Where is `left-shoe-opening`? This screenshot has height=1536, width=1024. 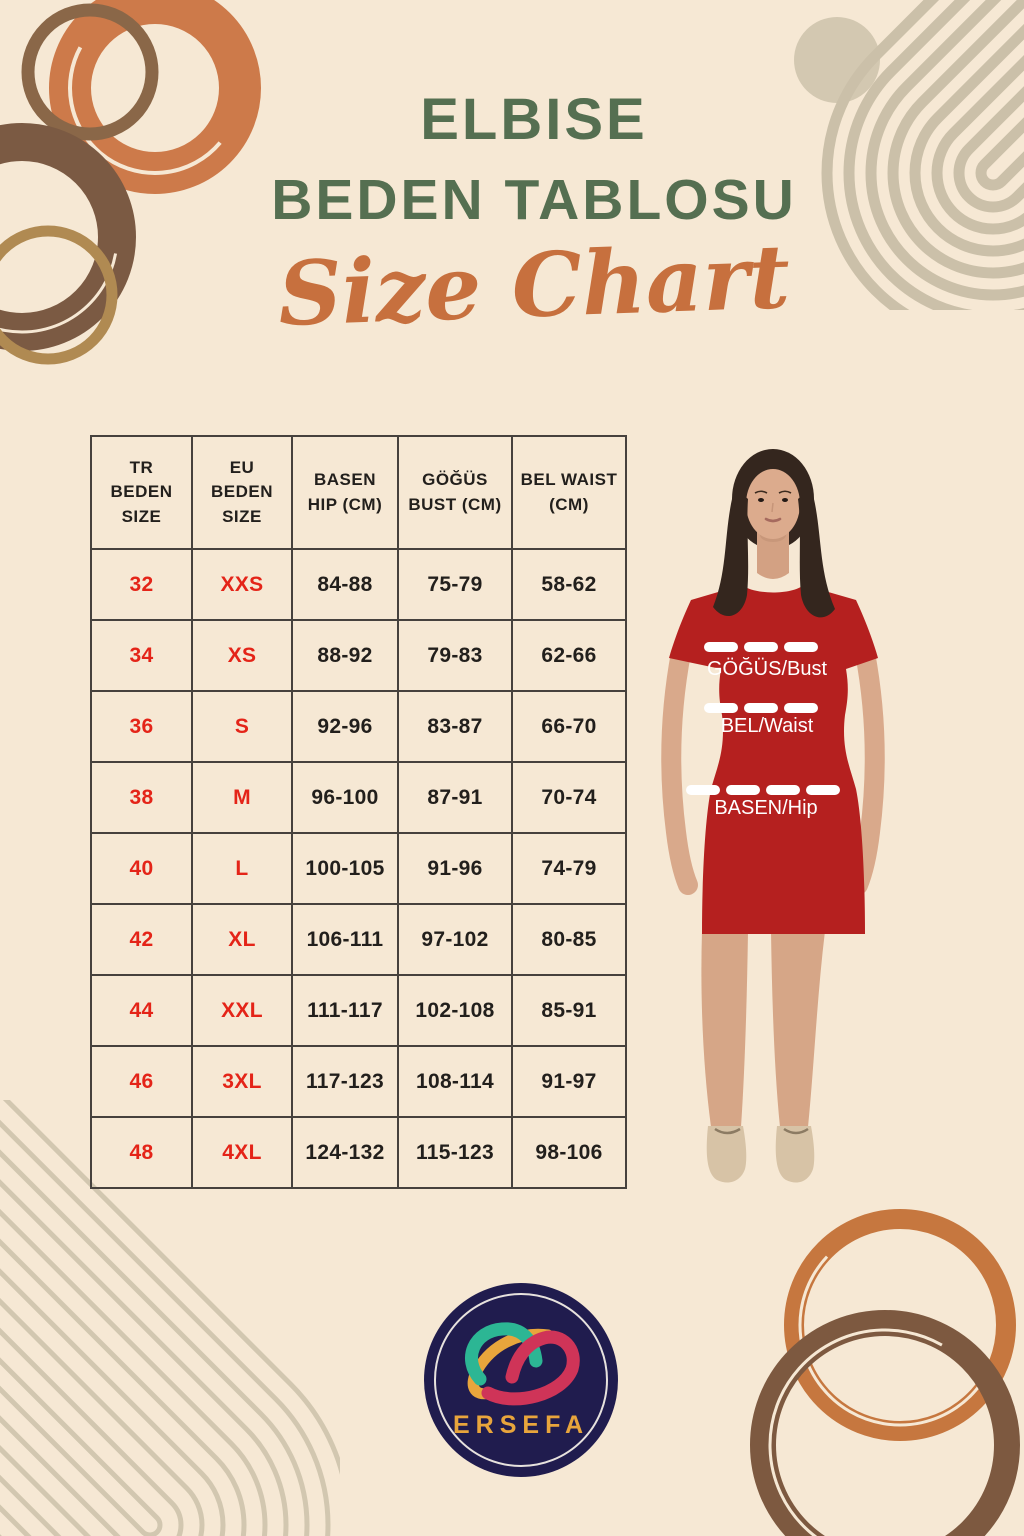
left-shoe-opening is located at coordinates (727, 1131).